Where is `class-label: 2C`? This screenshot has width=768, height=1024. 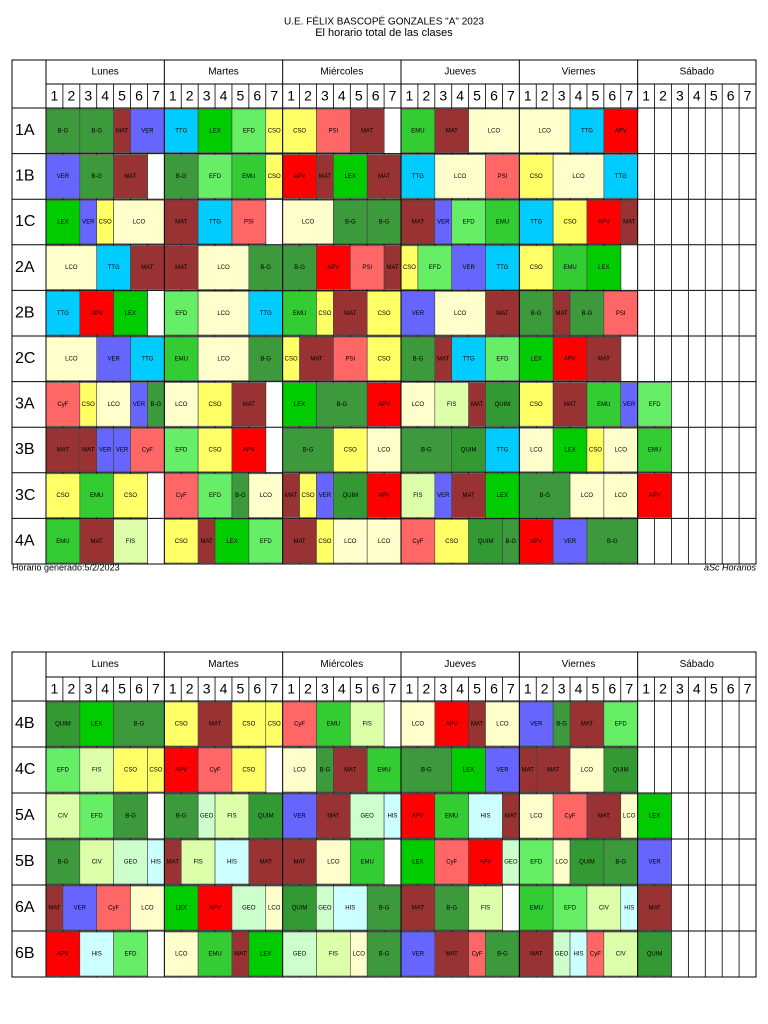
class-label: 2C is located at coordinates (25, 358).